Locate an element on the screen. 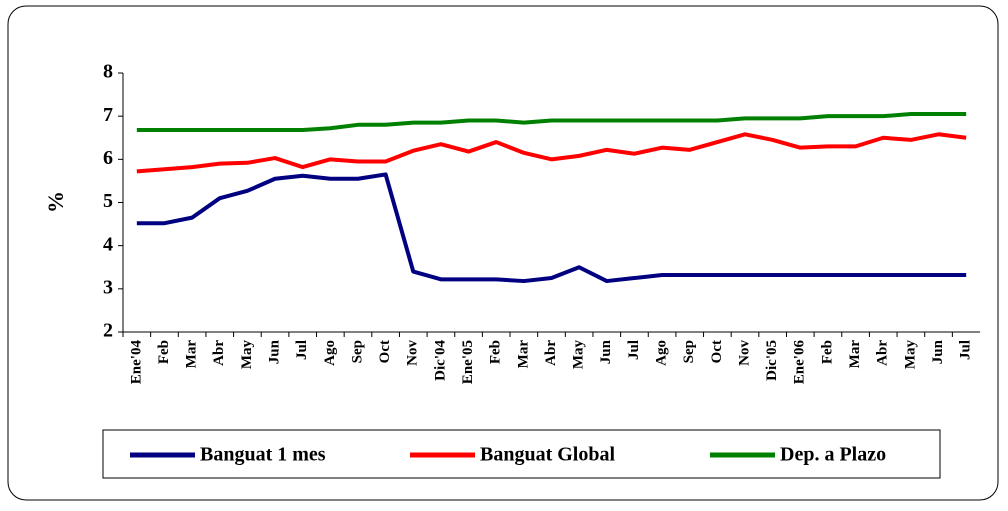 This screenshot has width=1008, height=511. y-tick-label: 3 is located at coordinates (108, 287).